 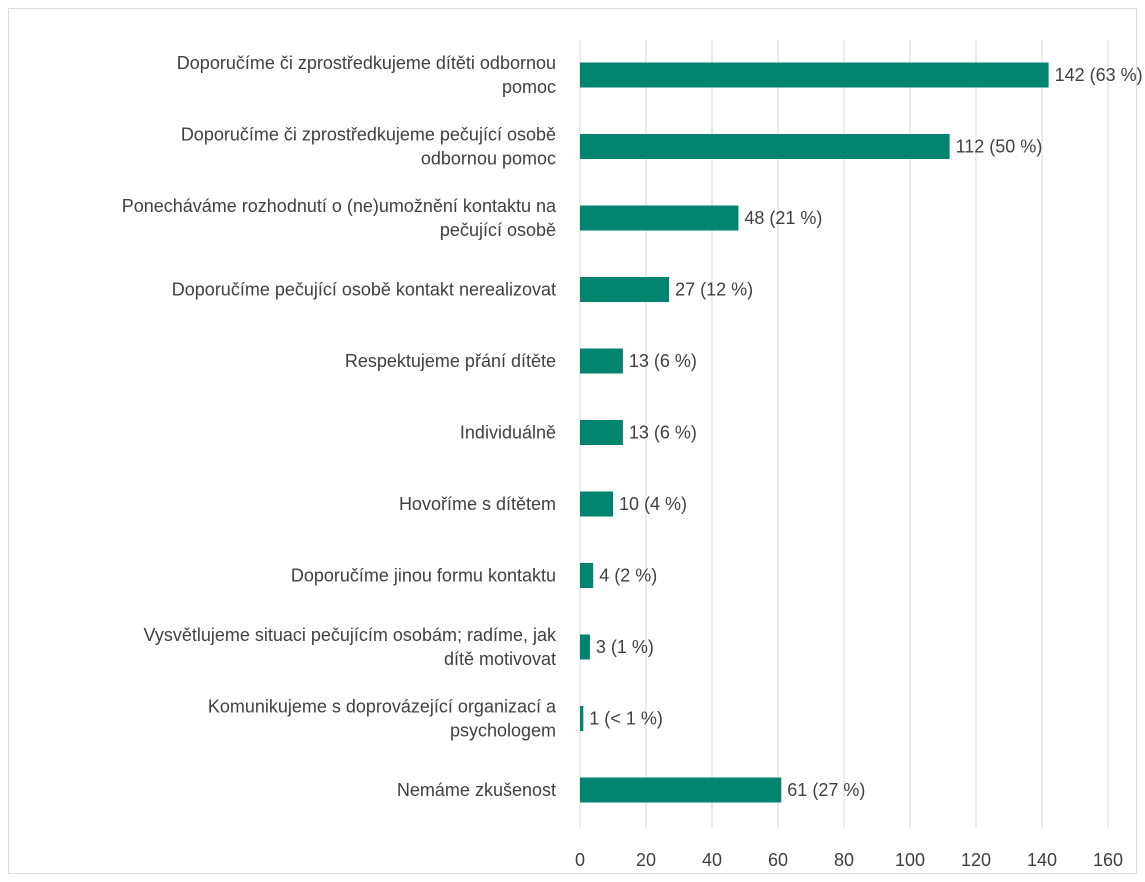 What do you see at coordinates (910, 860) in the screenshot?
I see `x-tick-label: 100` at bounding box center [910, 860].